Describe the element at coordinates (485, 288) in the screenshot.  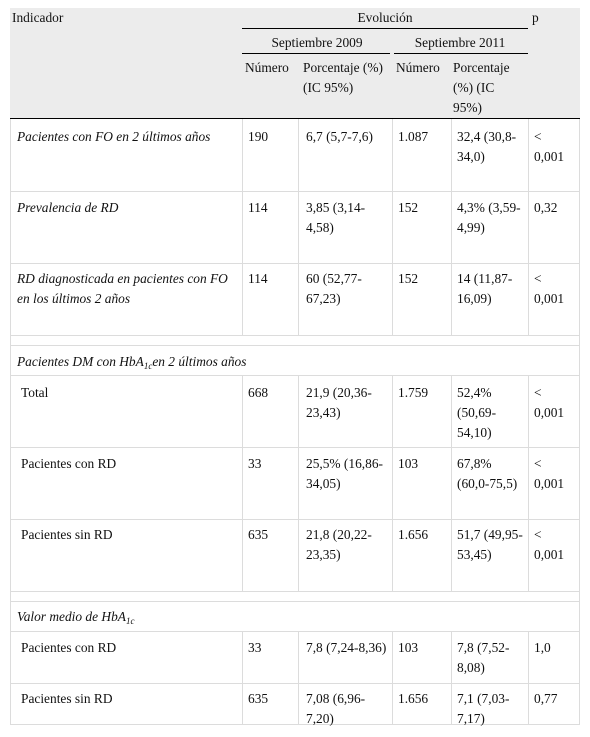
I see `cell-pct2011: 14 (11,87-16,09)` at that location.